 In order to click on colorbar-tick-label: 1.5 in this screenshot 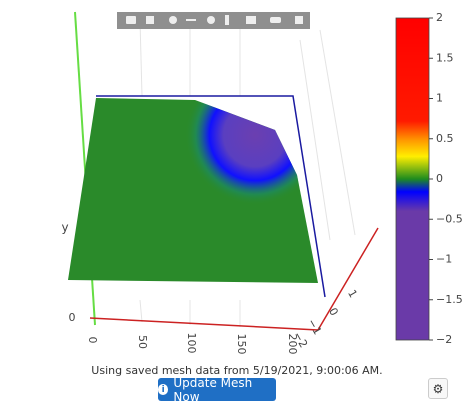, I will do `click(445, 57)`.